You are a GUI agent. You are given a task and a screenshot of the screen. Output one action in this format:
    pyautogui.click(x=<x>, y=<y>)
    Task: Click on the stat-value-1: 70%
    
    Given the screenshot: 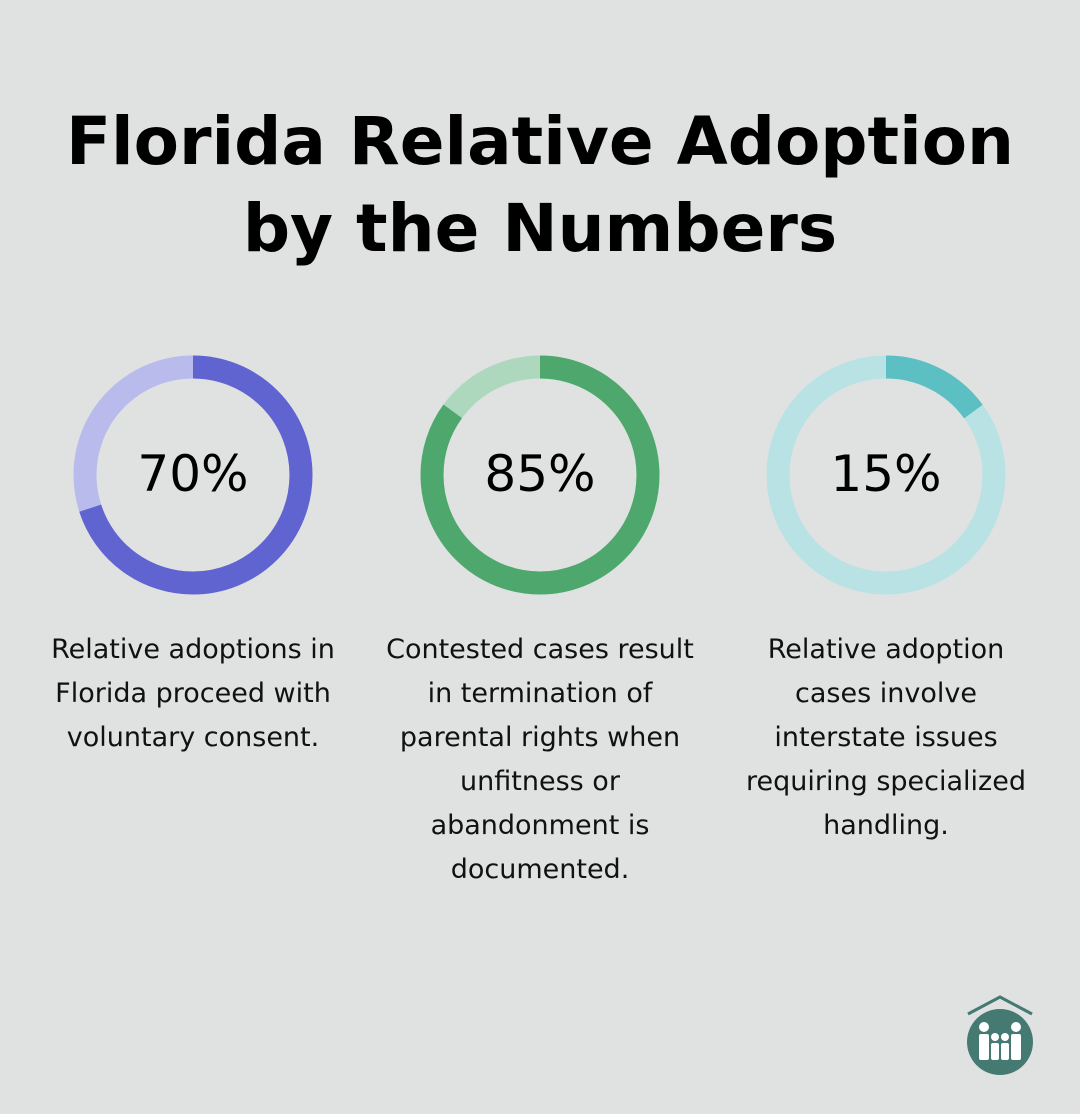 What is the action you would take?
    pyautogui.click(x=193, y=474)
    